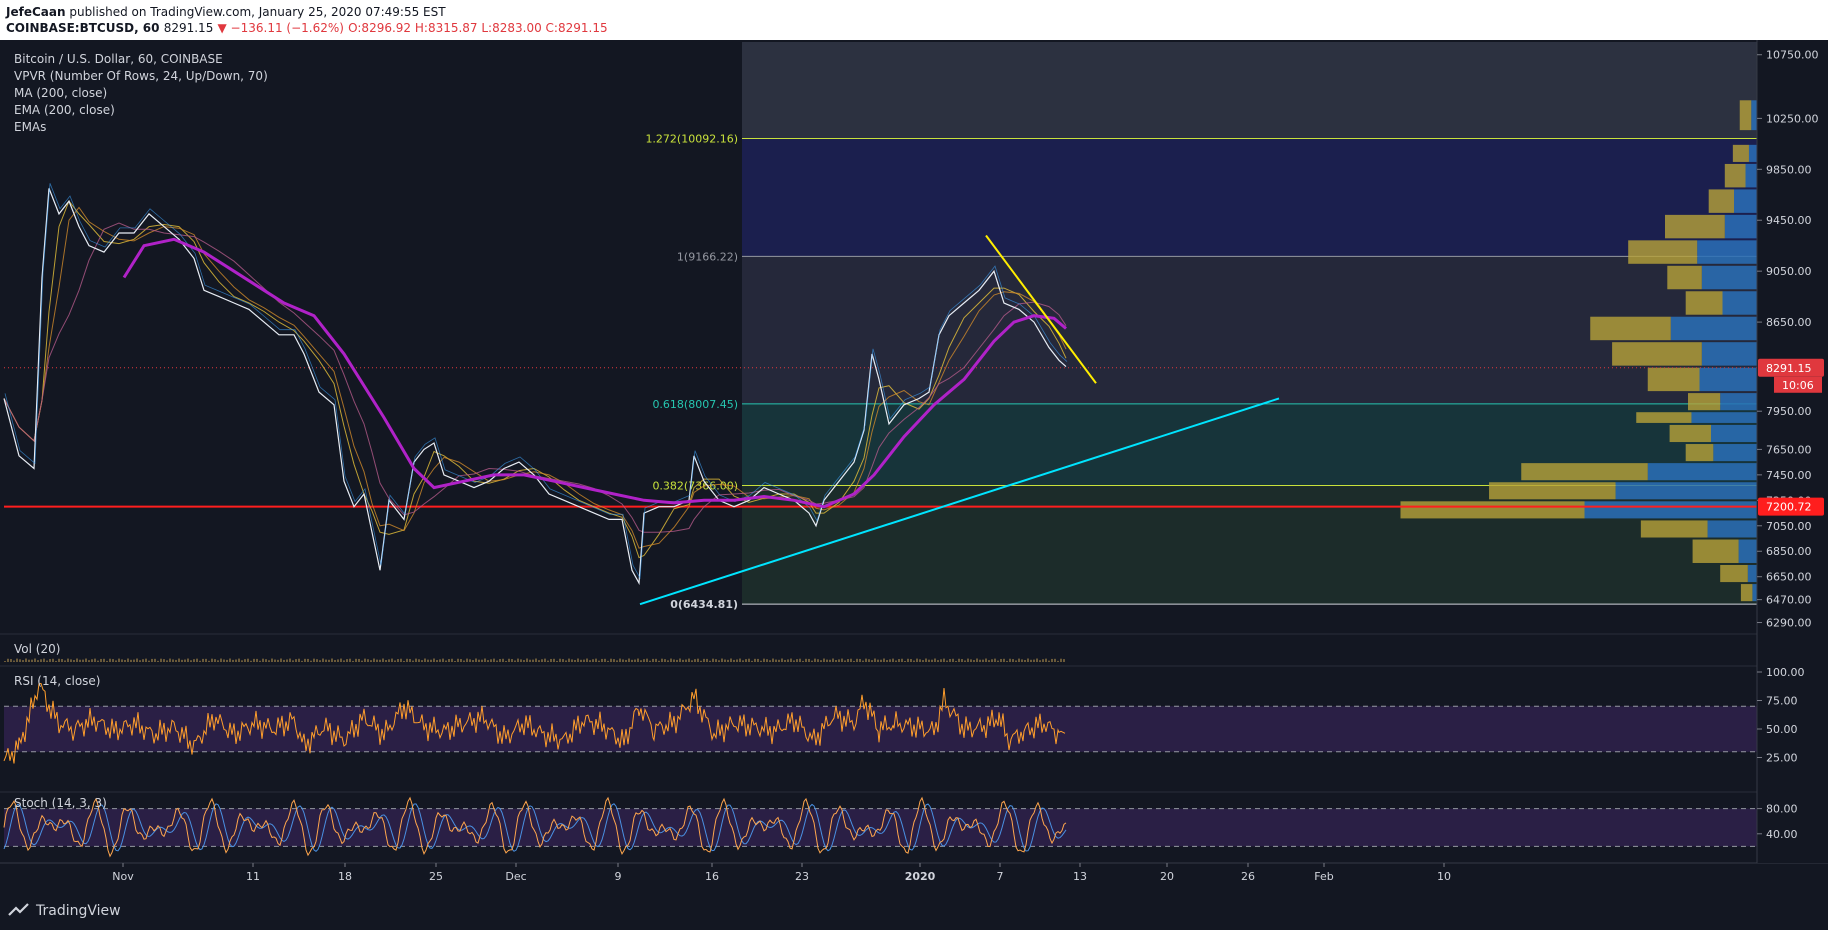  Describe the element at coordinates (30, 127) in the screenshot. I see `legend-emas: EMAs` at that location.